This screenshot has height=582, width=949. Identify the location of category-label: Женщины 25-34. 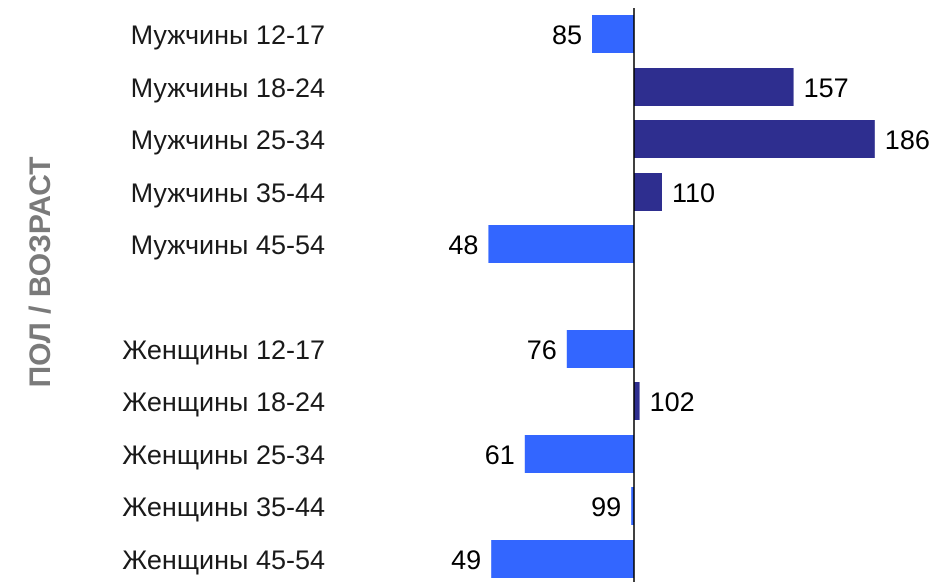
(223, 455).